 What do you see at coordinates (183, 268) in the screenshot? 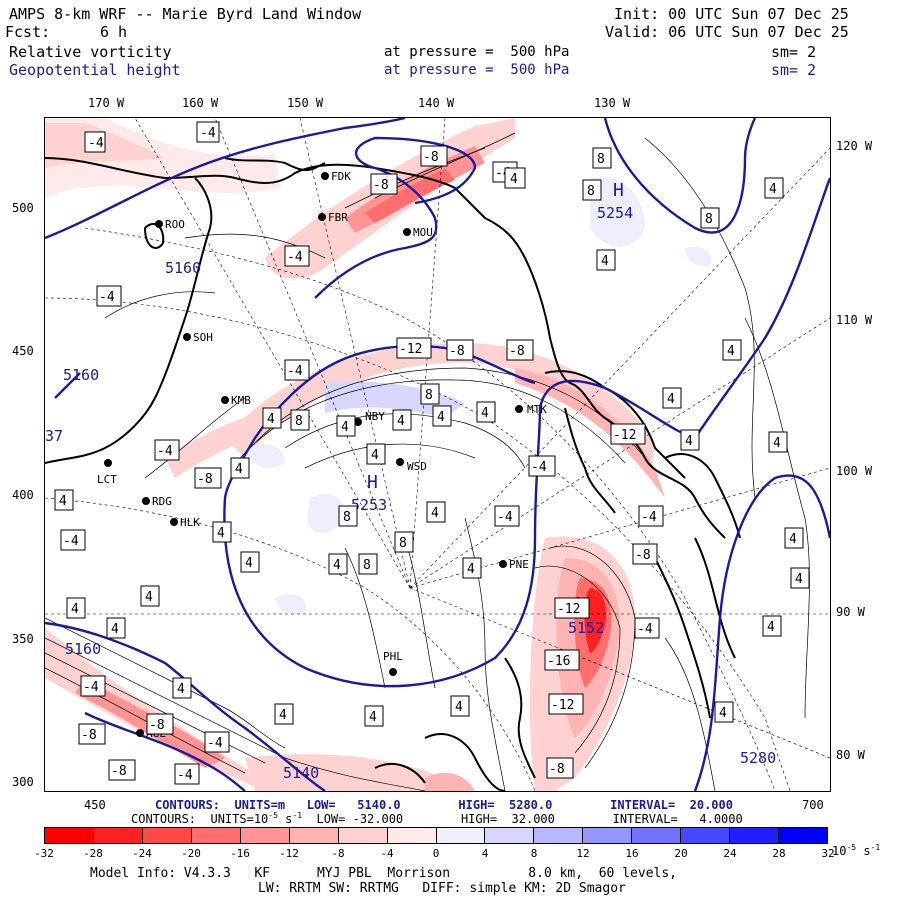
I see `height-label-5160-a: 5160` at bounding box center [183, 268].